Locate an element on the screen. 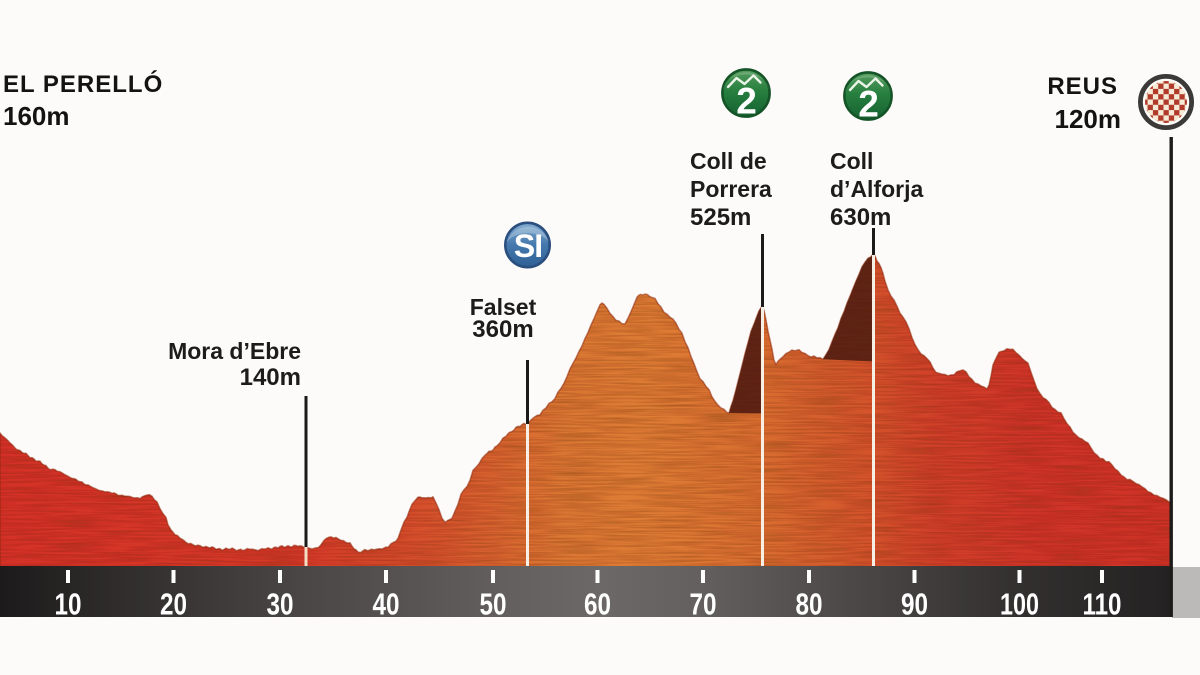  svg-text: 110 is located at coordinates (1102, 604).